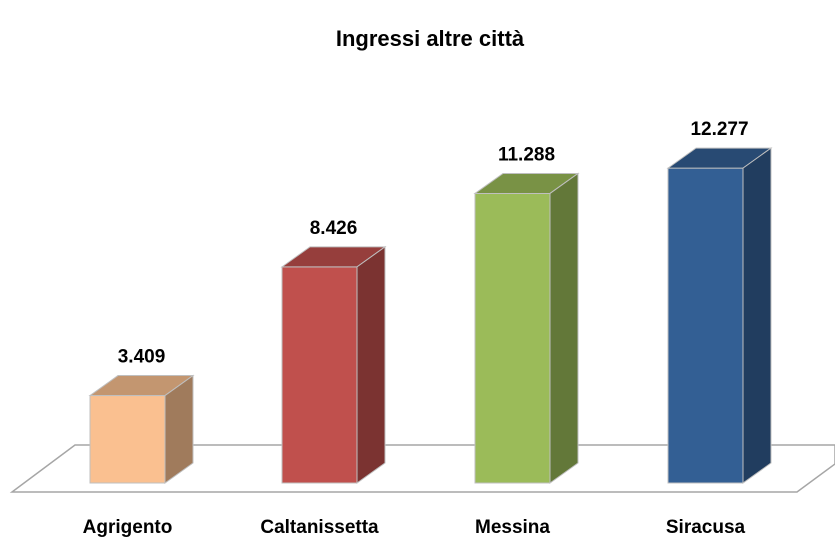 This screenshot has height=542, width=835. What do you see at coordinates (142, 357) in the screenshot?
I see `data-label: 3.409` at bounding box center [142, 357].